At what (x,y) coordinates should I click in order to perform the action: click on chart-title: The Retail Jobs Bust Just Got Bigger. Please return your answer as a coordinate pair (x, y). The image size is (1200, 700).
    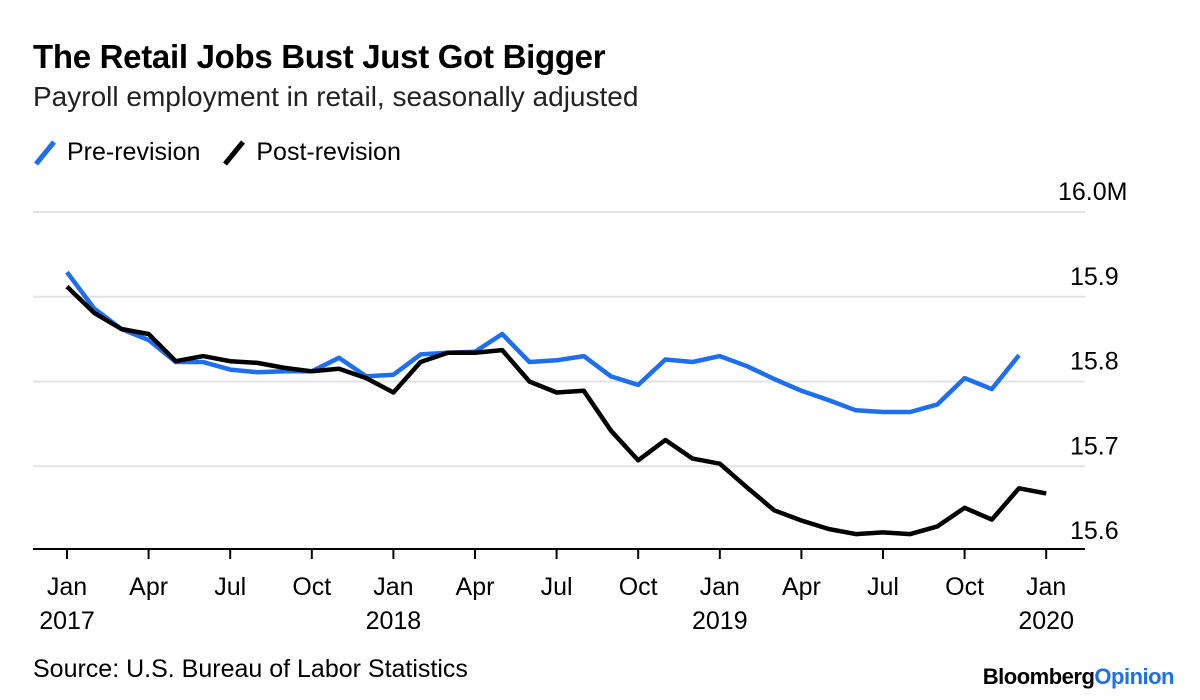
    Looking at the image, I should click on (319, 56).